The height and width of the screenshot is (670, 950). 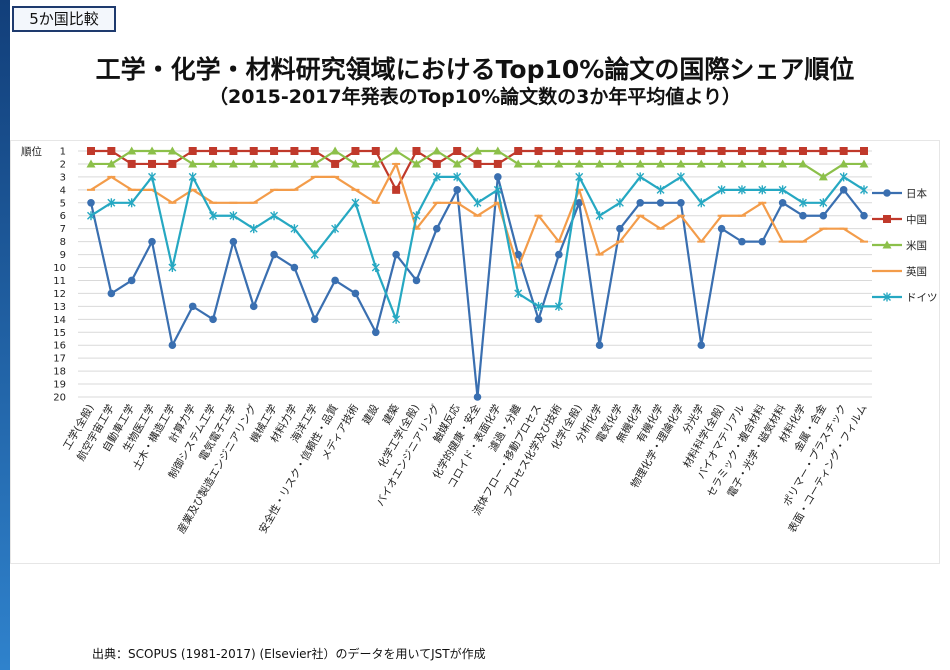 I want to click on legend-label-日本: 日本, so click(x=916, y=193).